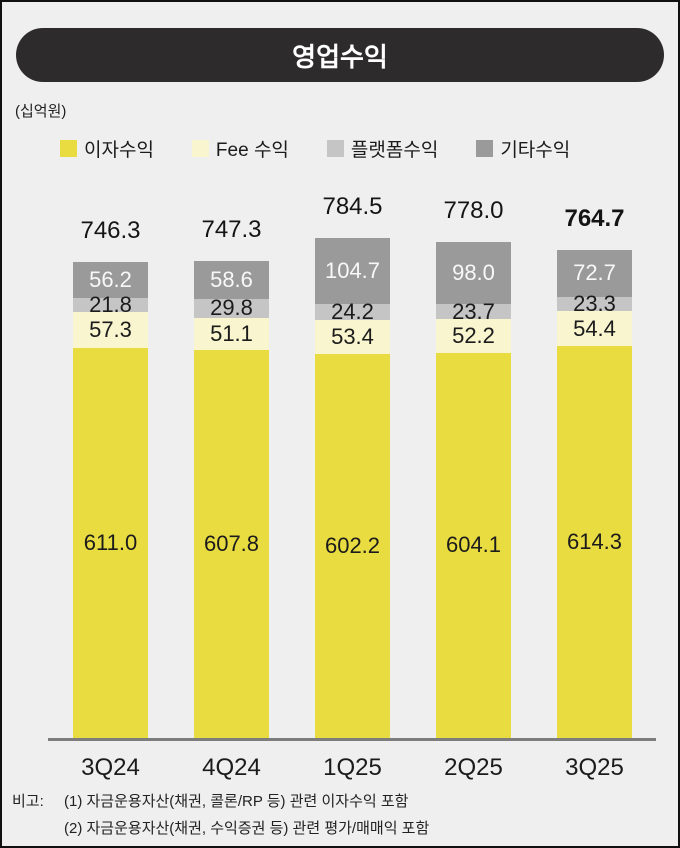 This screenshot has height=848, width=680. I want to click on bar-segment-value: 607.8, so click(231, 544).